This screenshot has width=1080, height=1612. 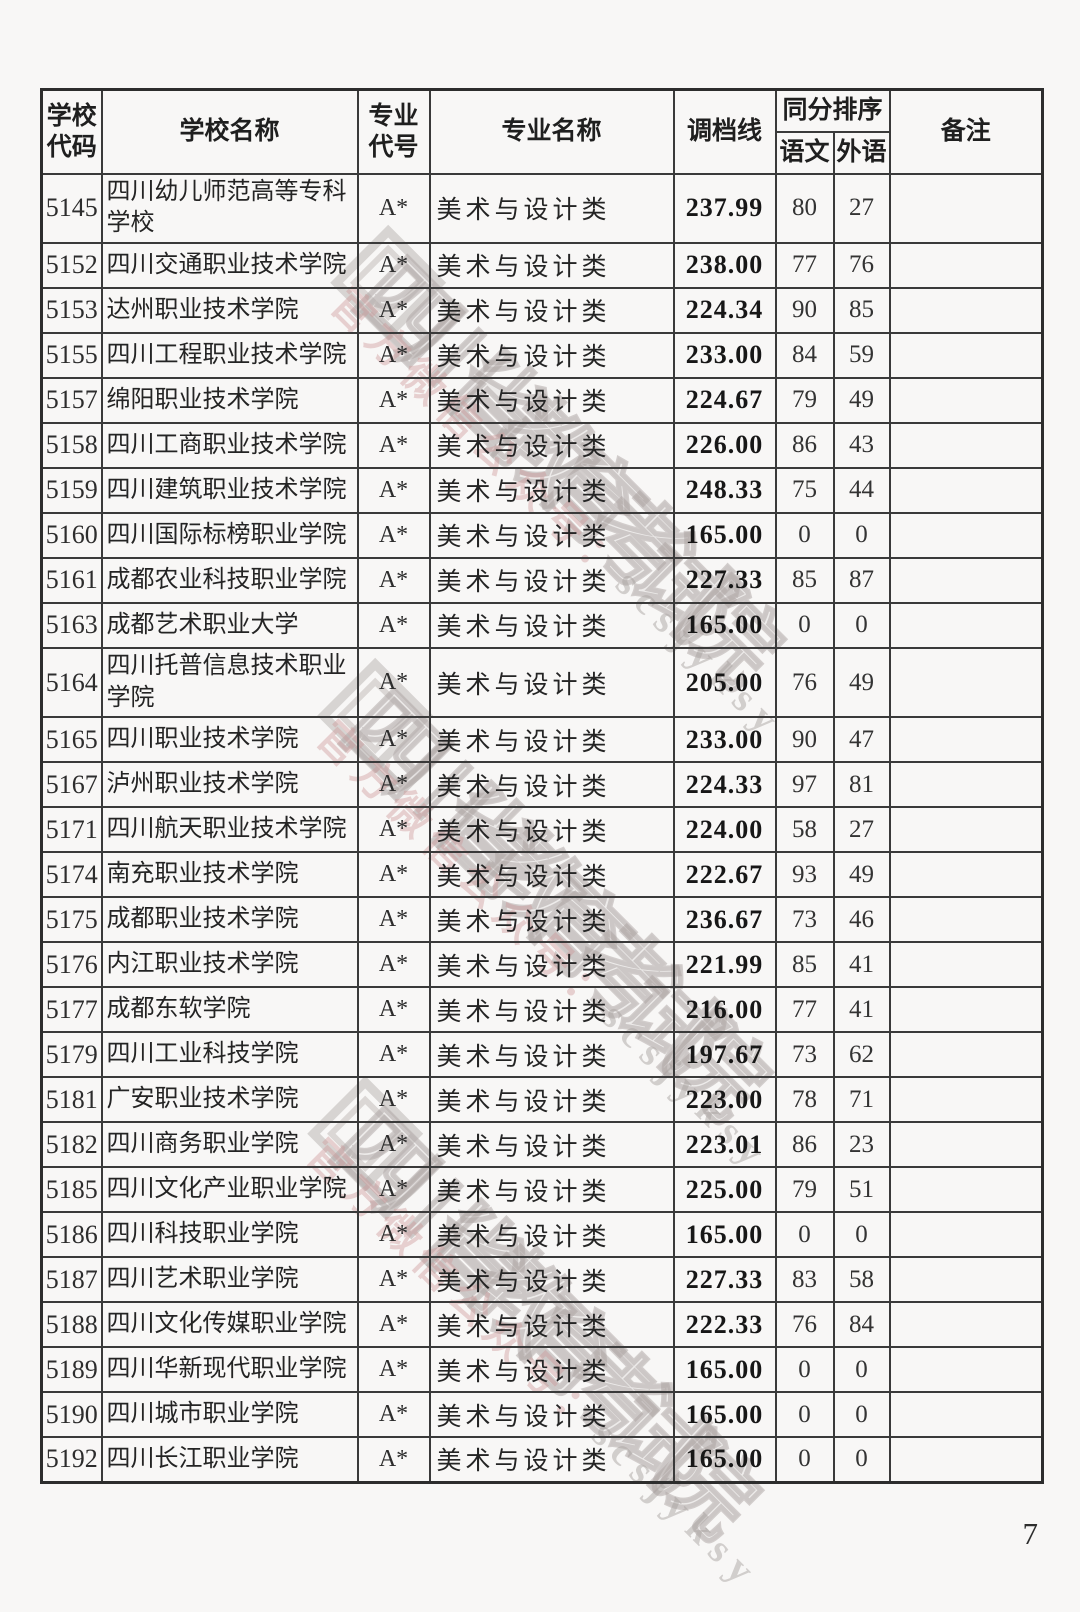 What do you see at coordinates (71, 535) in the screenshot?
I see `school-code-cell: 5160` at bounding box center [71, 535].